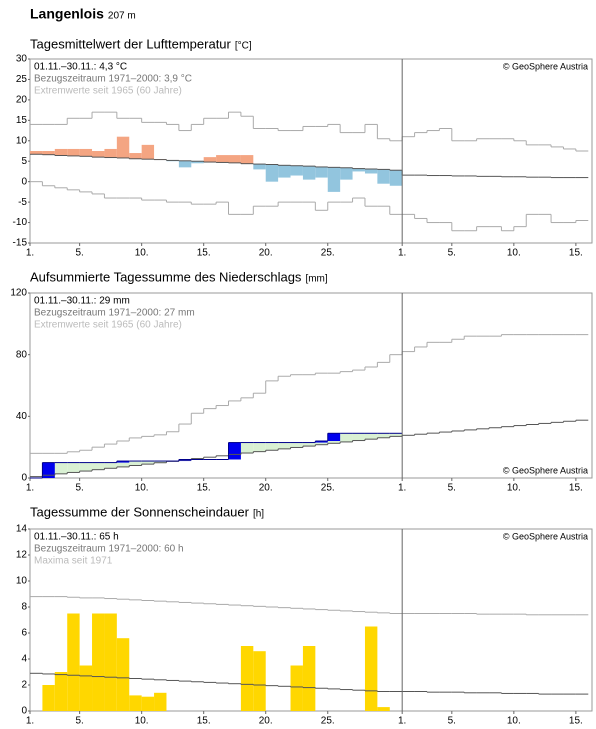  Describe the element at coordinates (122, 16) in the screenshot. I see `station-elevation: 207 m` at that location.